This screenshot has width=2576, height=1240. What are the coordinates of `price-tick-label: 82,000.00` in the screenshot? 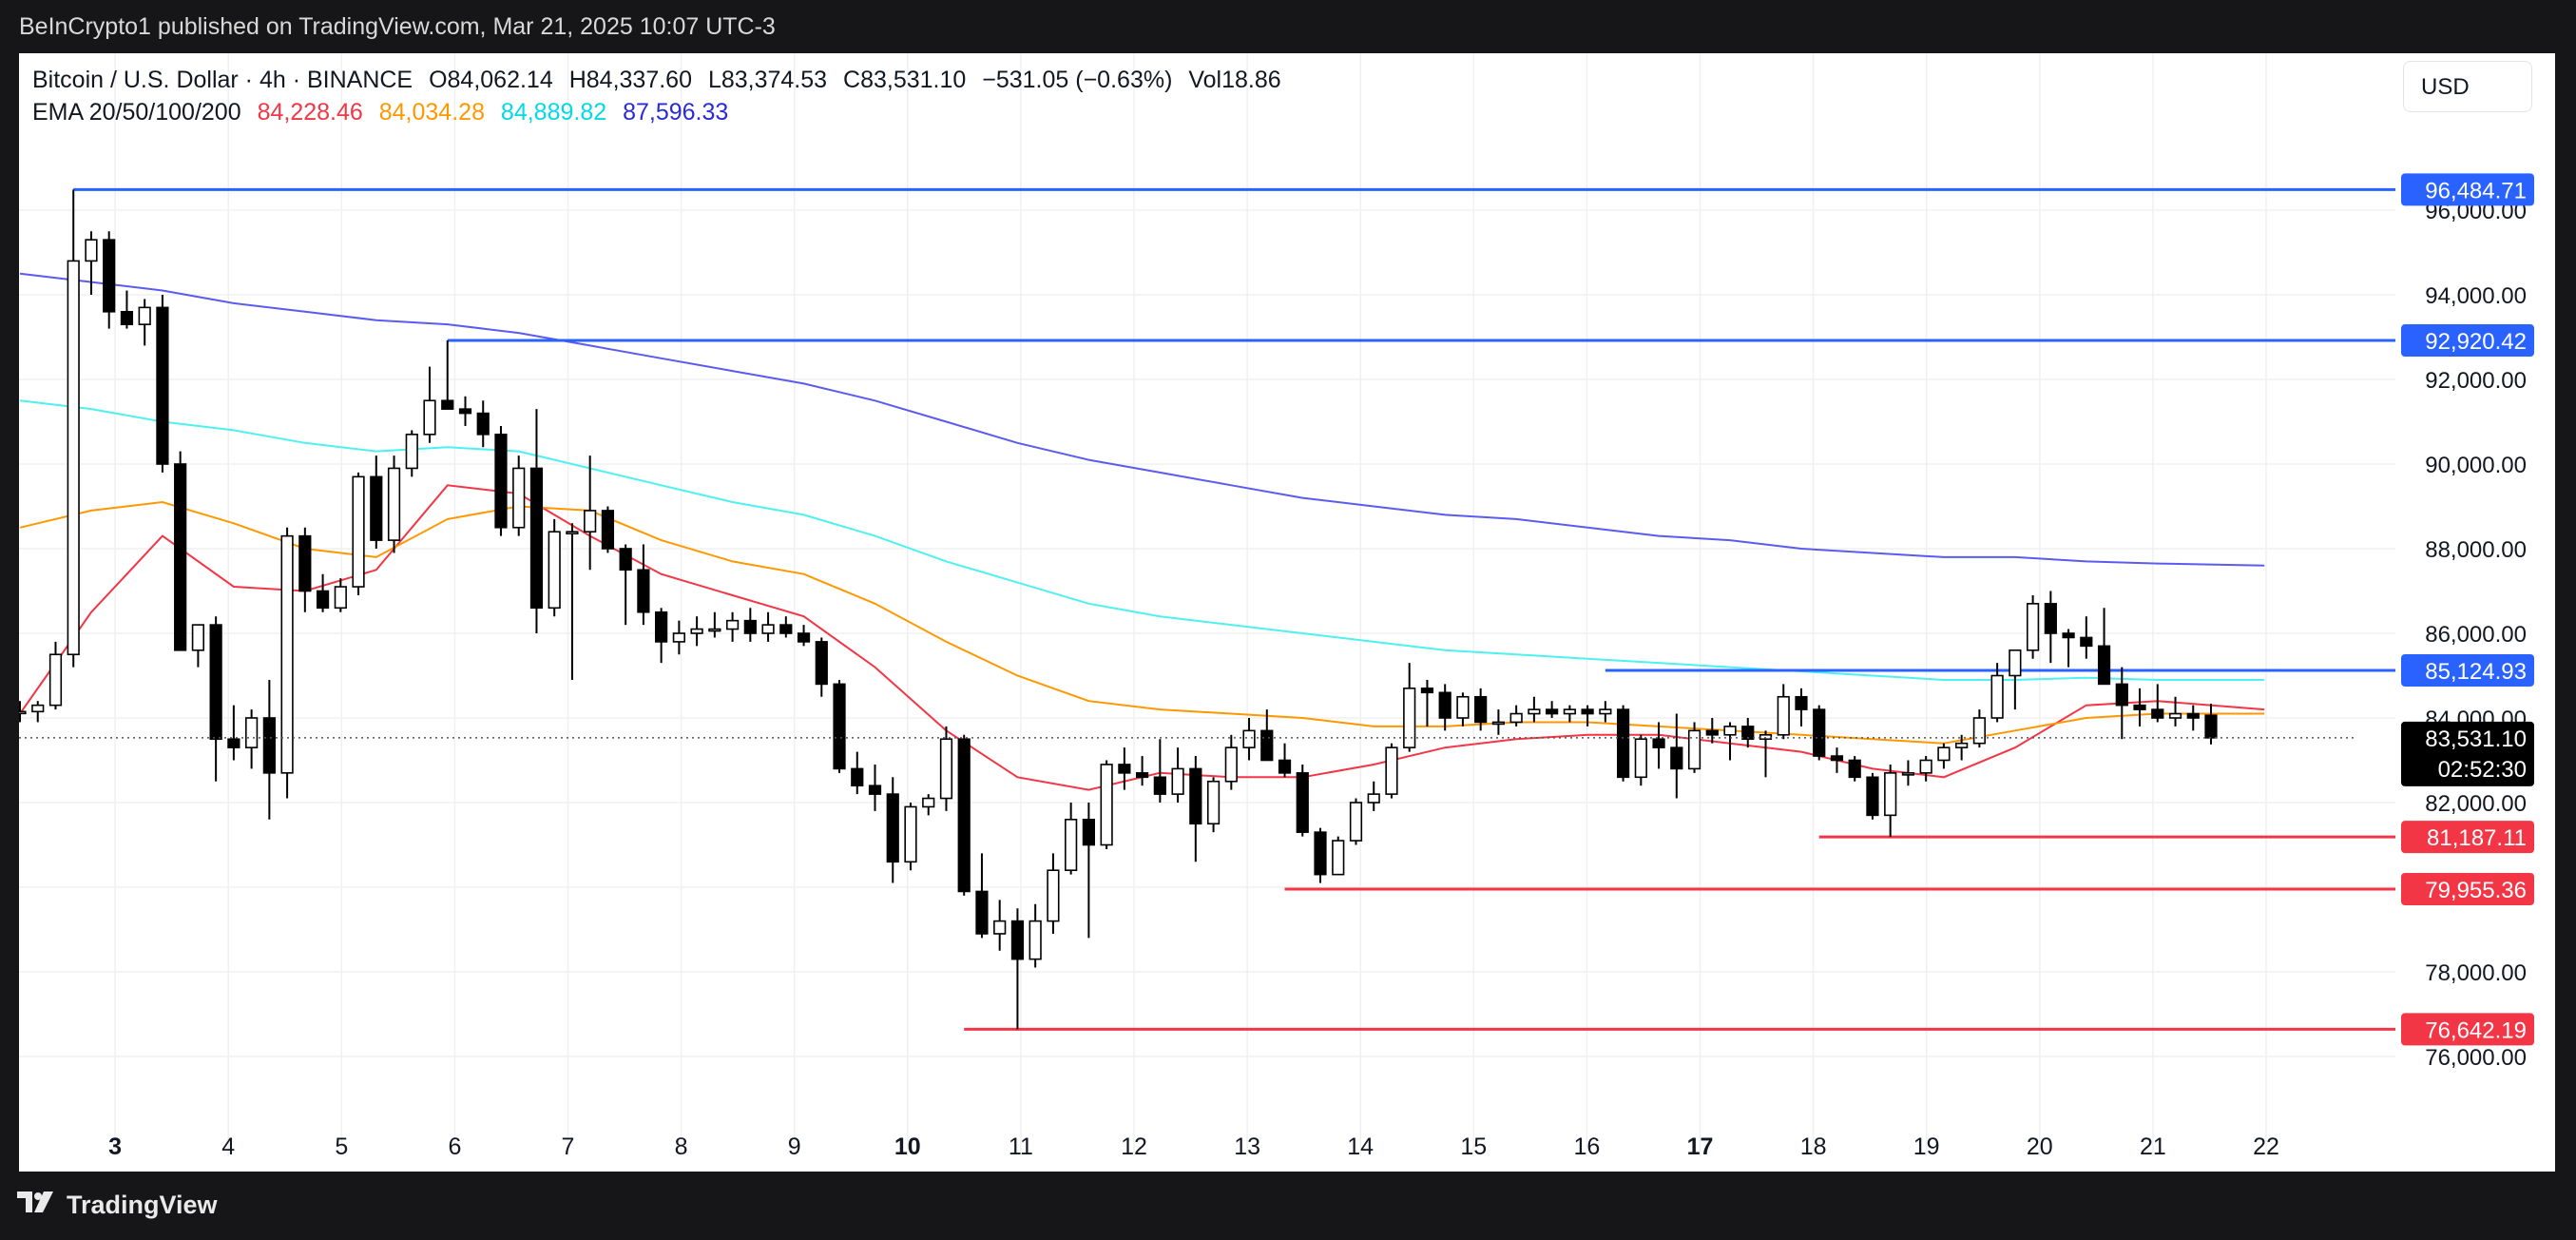 It's located at (2476, 804).